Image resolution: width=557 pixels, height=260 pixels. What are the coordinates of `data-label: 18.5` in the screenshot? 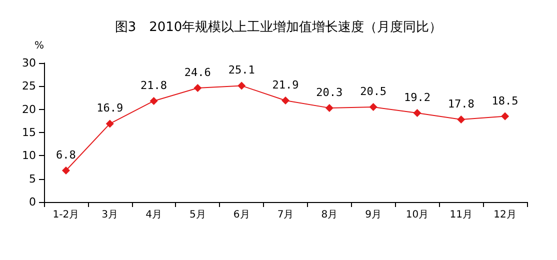 It's located at (505, 101).